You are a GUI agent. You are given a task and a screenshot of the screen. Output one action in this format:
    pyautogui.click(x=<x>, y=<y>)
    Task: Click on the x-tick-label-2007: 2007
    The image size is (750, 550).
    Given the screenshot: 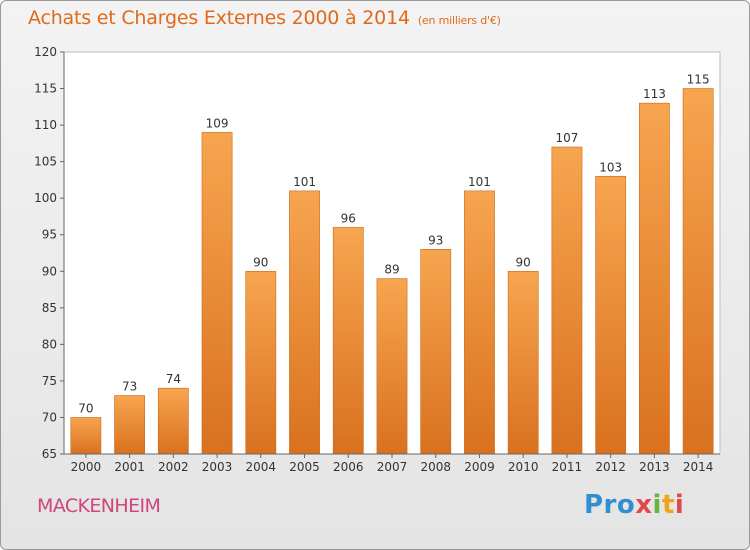 What is the action you would take?
    pyautogui.click(x=392, y=467)
    